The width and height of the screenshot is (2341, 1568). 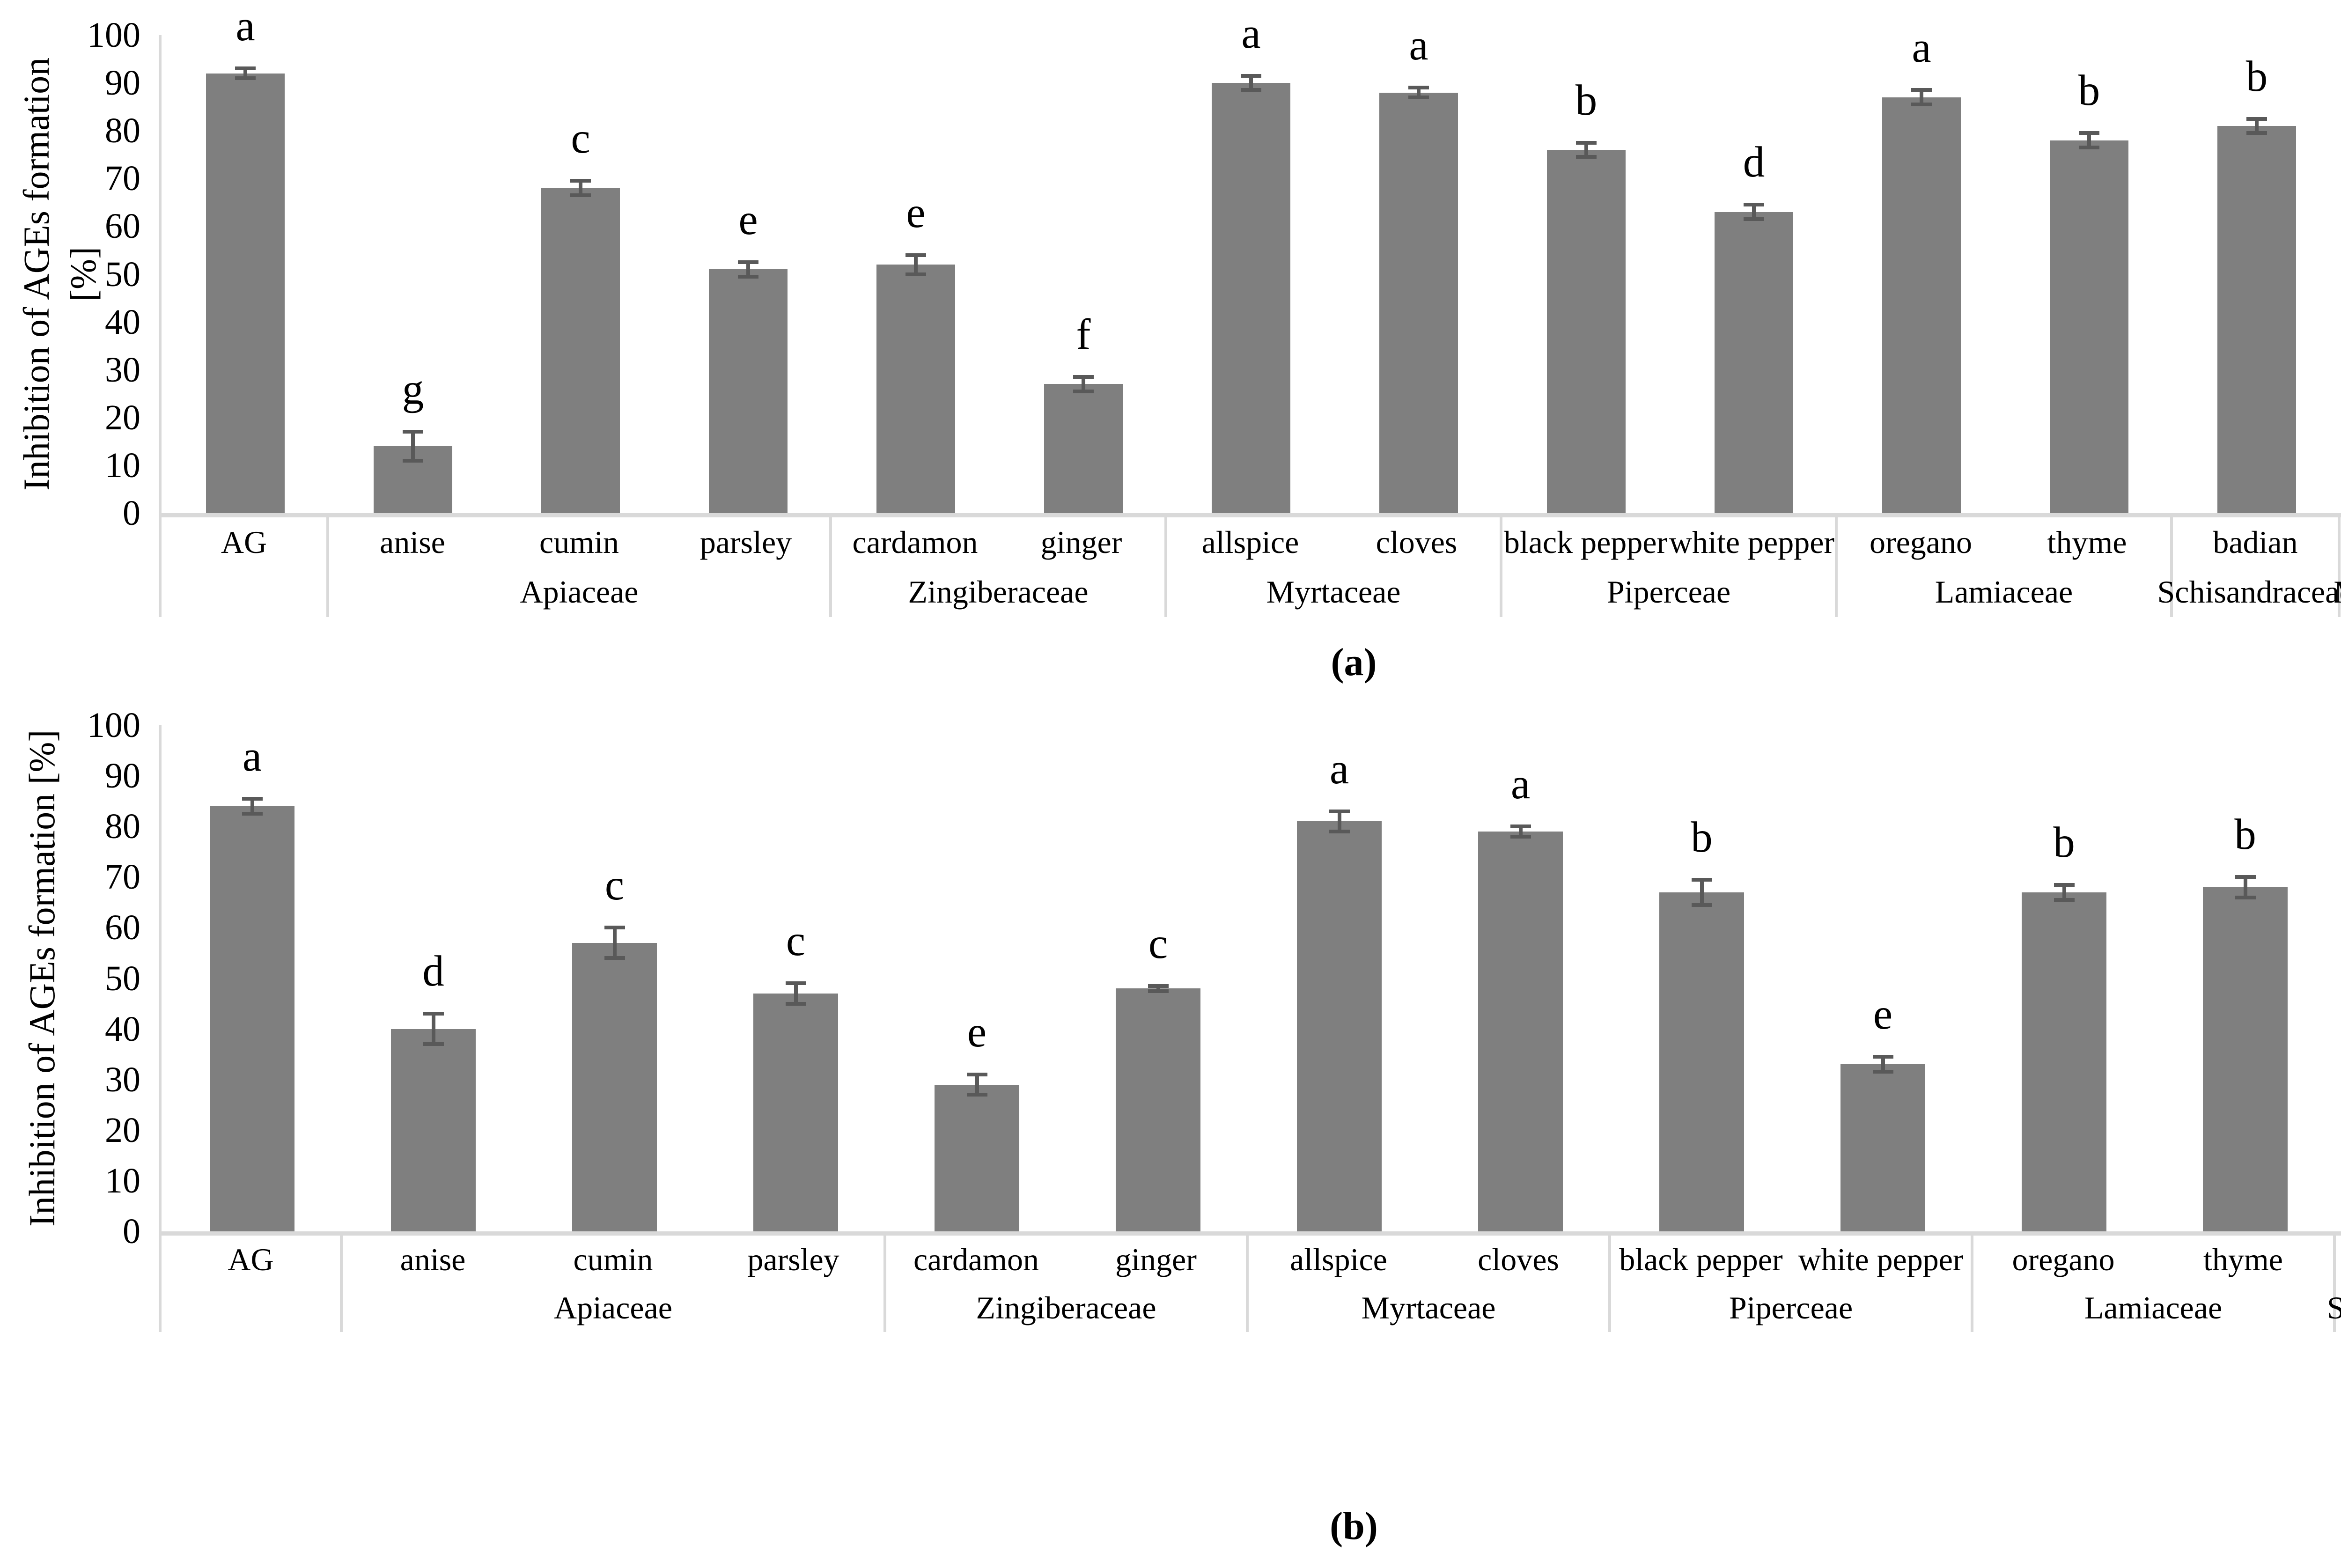 What do you see at coordinates (113, 35) in the screenshot?
I see `y-tick-label: 100` at bounding box center [113, 35].